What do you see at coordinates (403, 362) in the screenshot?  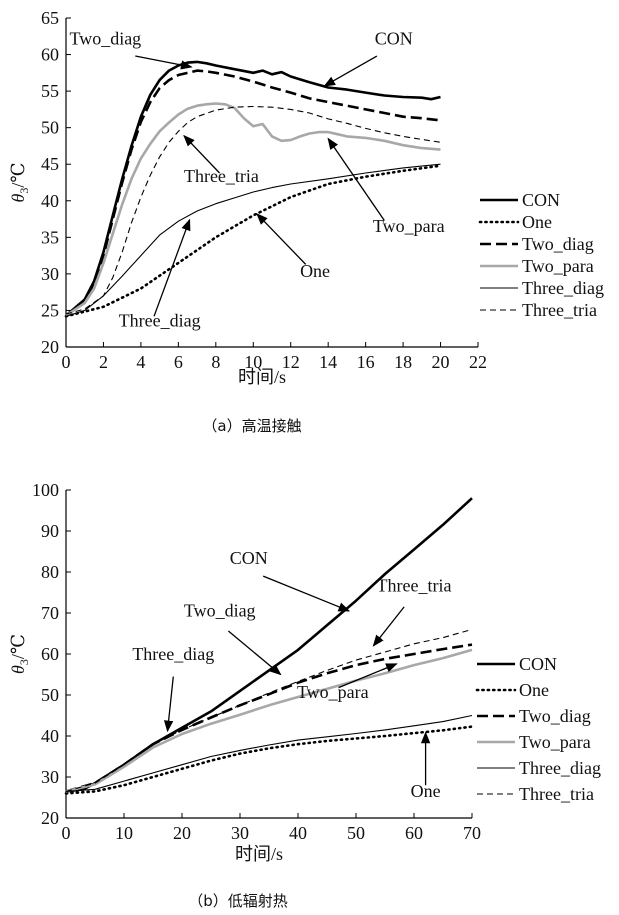 I see `x-tick-label: 18` at bounding box center [403, 362].